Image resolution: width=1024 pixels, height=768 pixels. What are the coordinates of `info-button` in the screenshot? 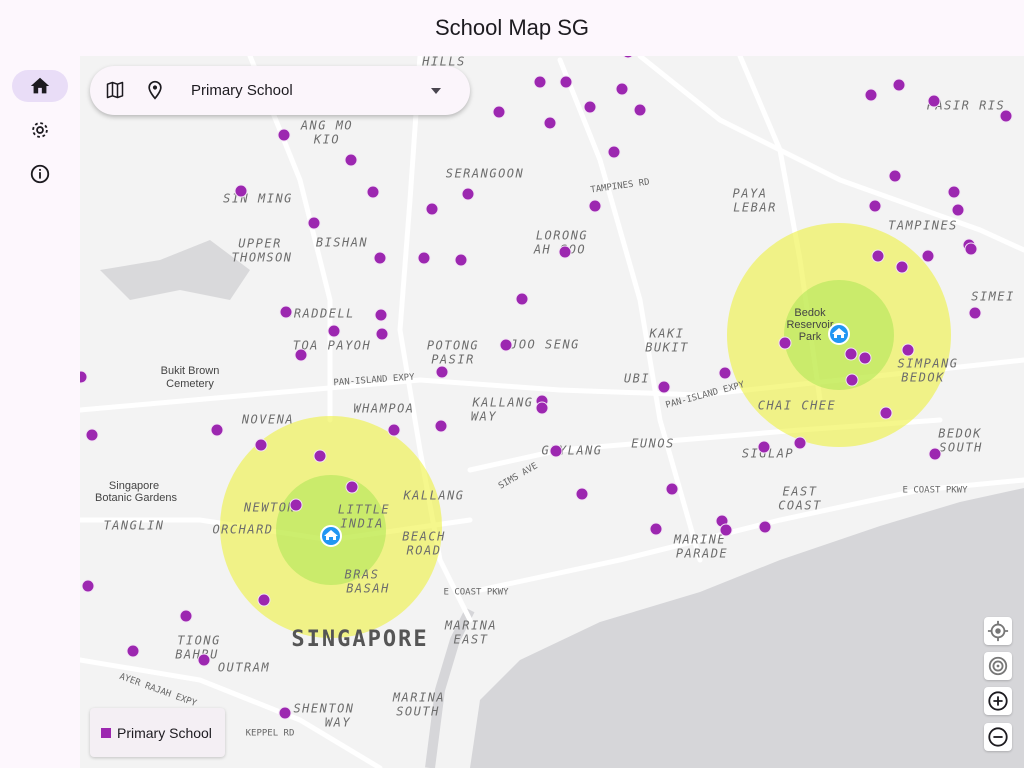 It's located at (40, 174).